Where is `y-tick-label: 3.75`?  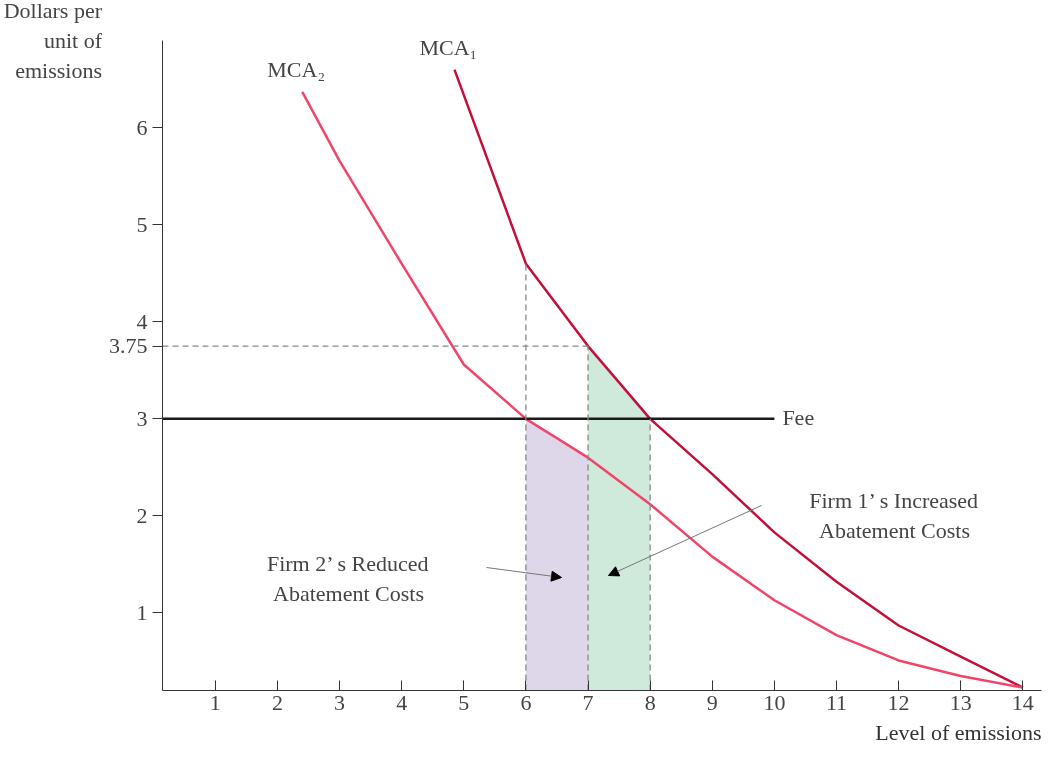 y-tick-label: 3.75 is located at coordinates (128, 346).